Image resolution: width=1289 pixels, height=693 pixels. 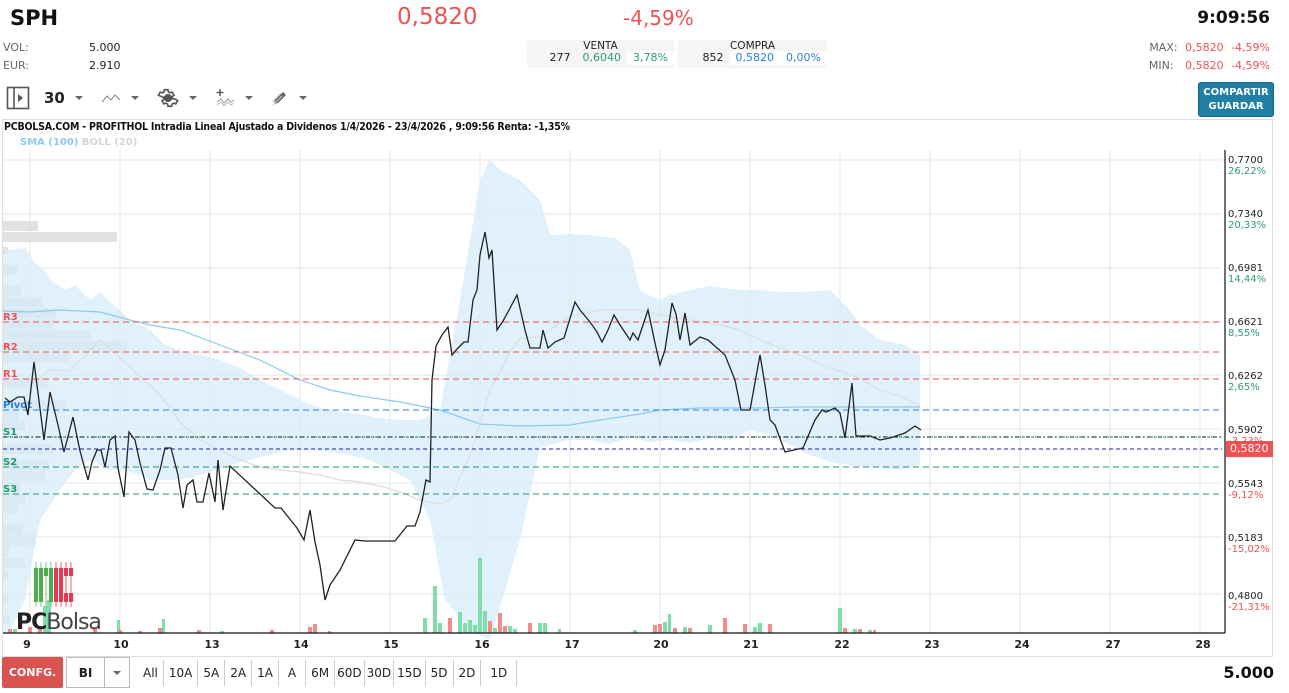 What do you see at coordinates (1250, 65) in the screenshot?
I see `min-pct: -4,59%` at bounding box center [1250, 65].